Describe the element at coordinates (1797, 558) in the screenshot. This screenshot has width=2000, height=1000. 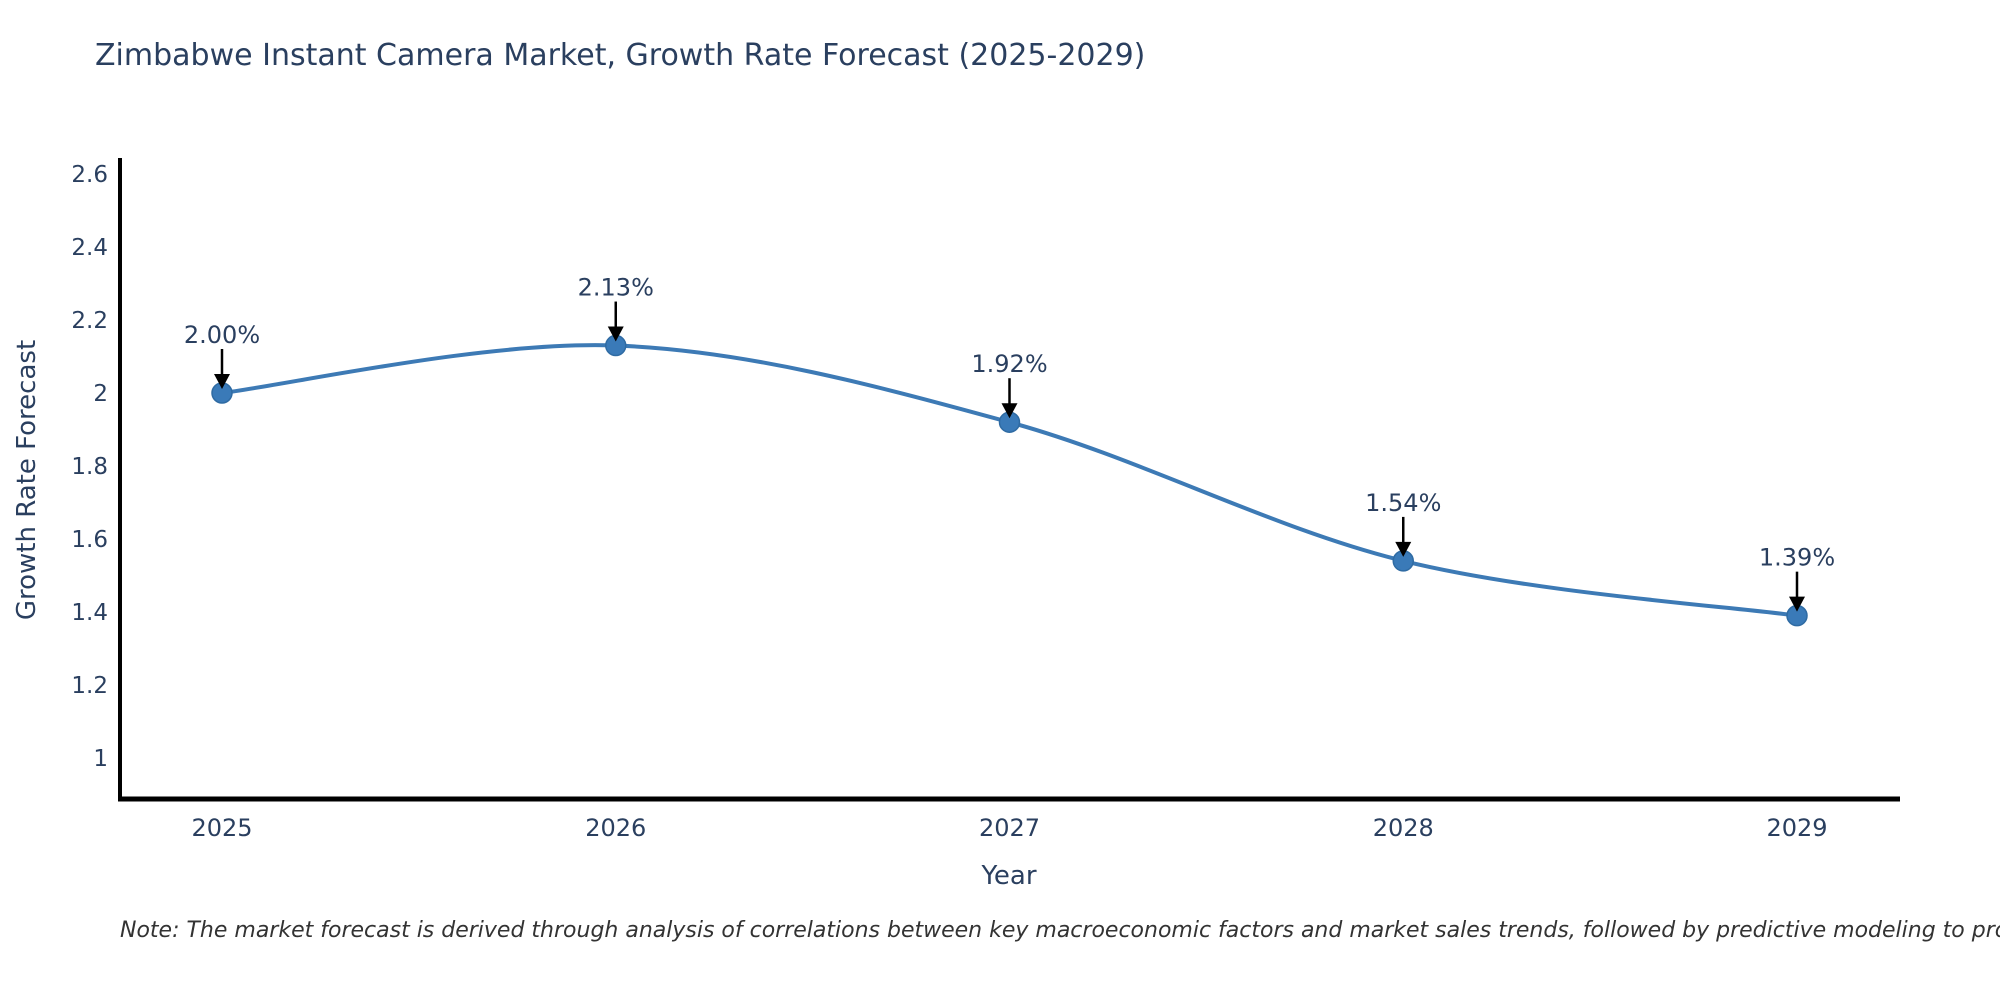
I see `point-value-label: 1.39%` at that location.